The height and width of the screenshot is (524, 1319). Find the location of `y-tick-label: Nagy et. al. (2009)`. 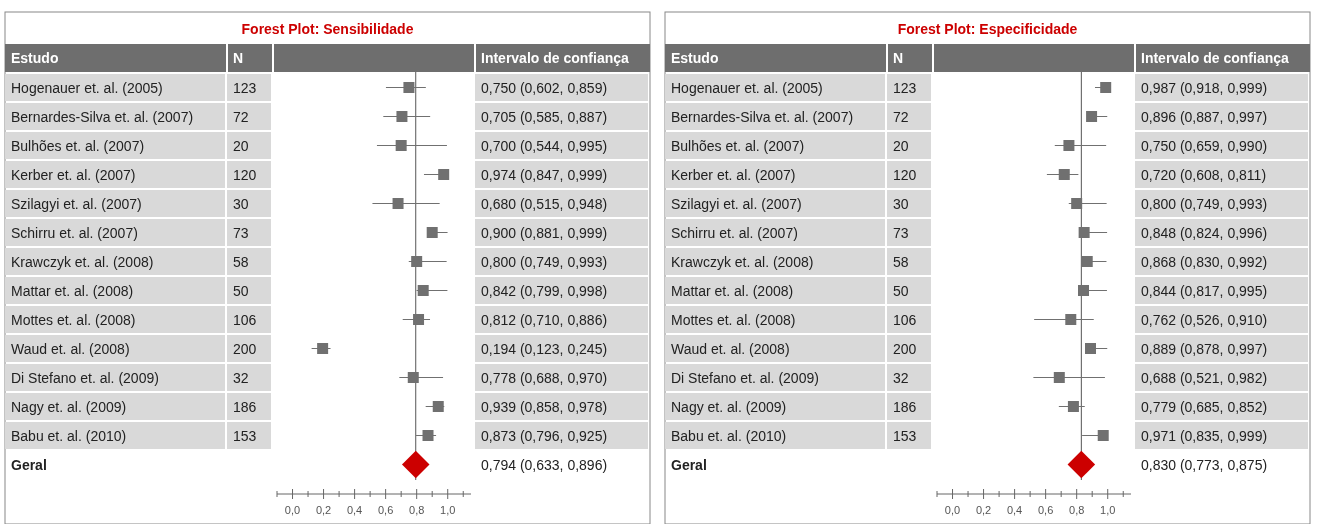

y-tick-label: Nagy et. al. (2009) is located at coordinates (69, 407).